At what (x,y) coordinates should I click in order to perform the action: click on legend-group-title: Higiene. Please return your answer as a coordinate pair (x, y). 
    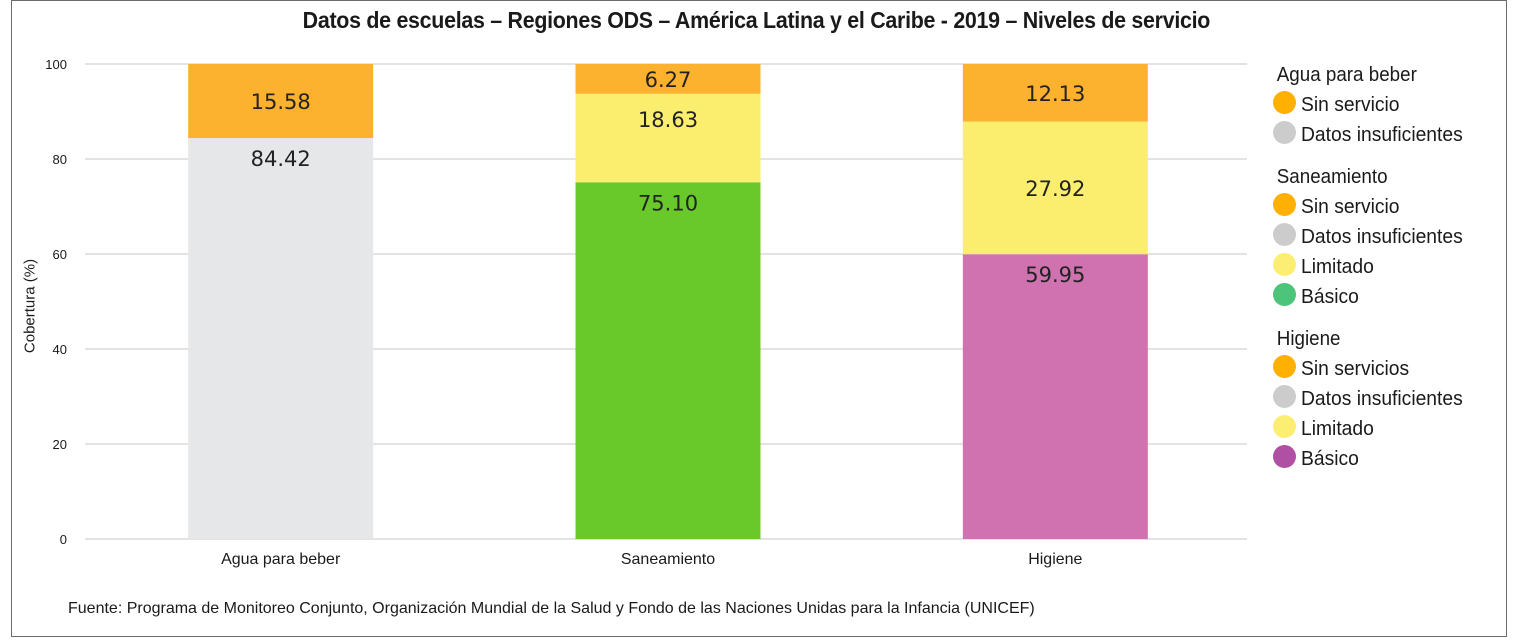
    Looking at the image, I should click on (1308, 339).